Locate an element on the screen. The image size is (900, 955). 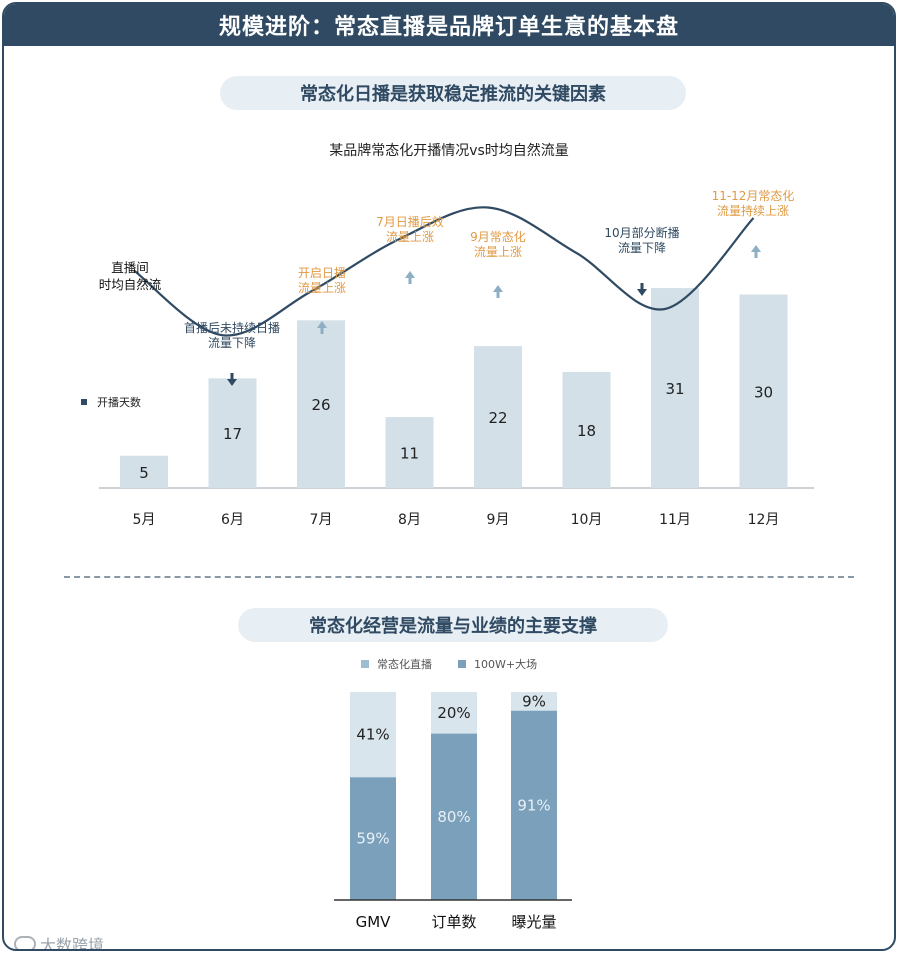
segment-label: 41% is located at coordinates (372, 735).